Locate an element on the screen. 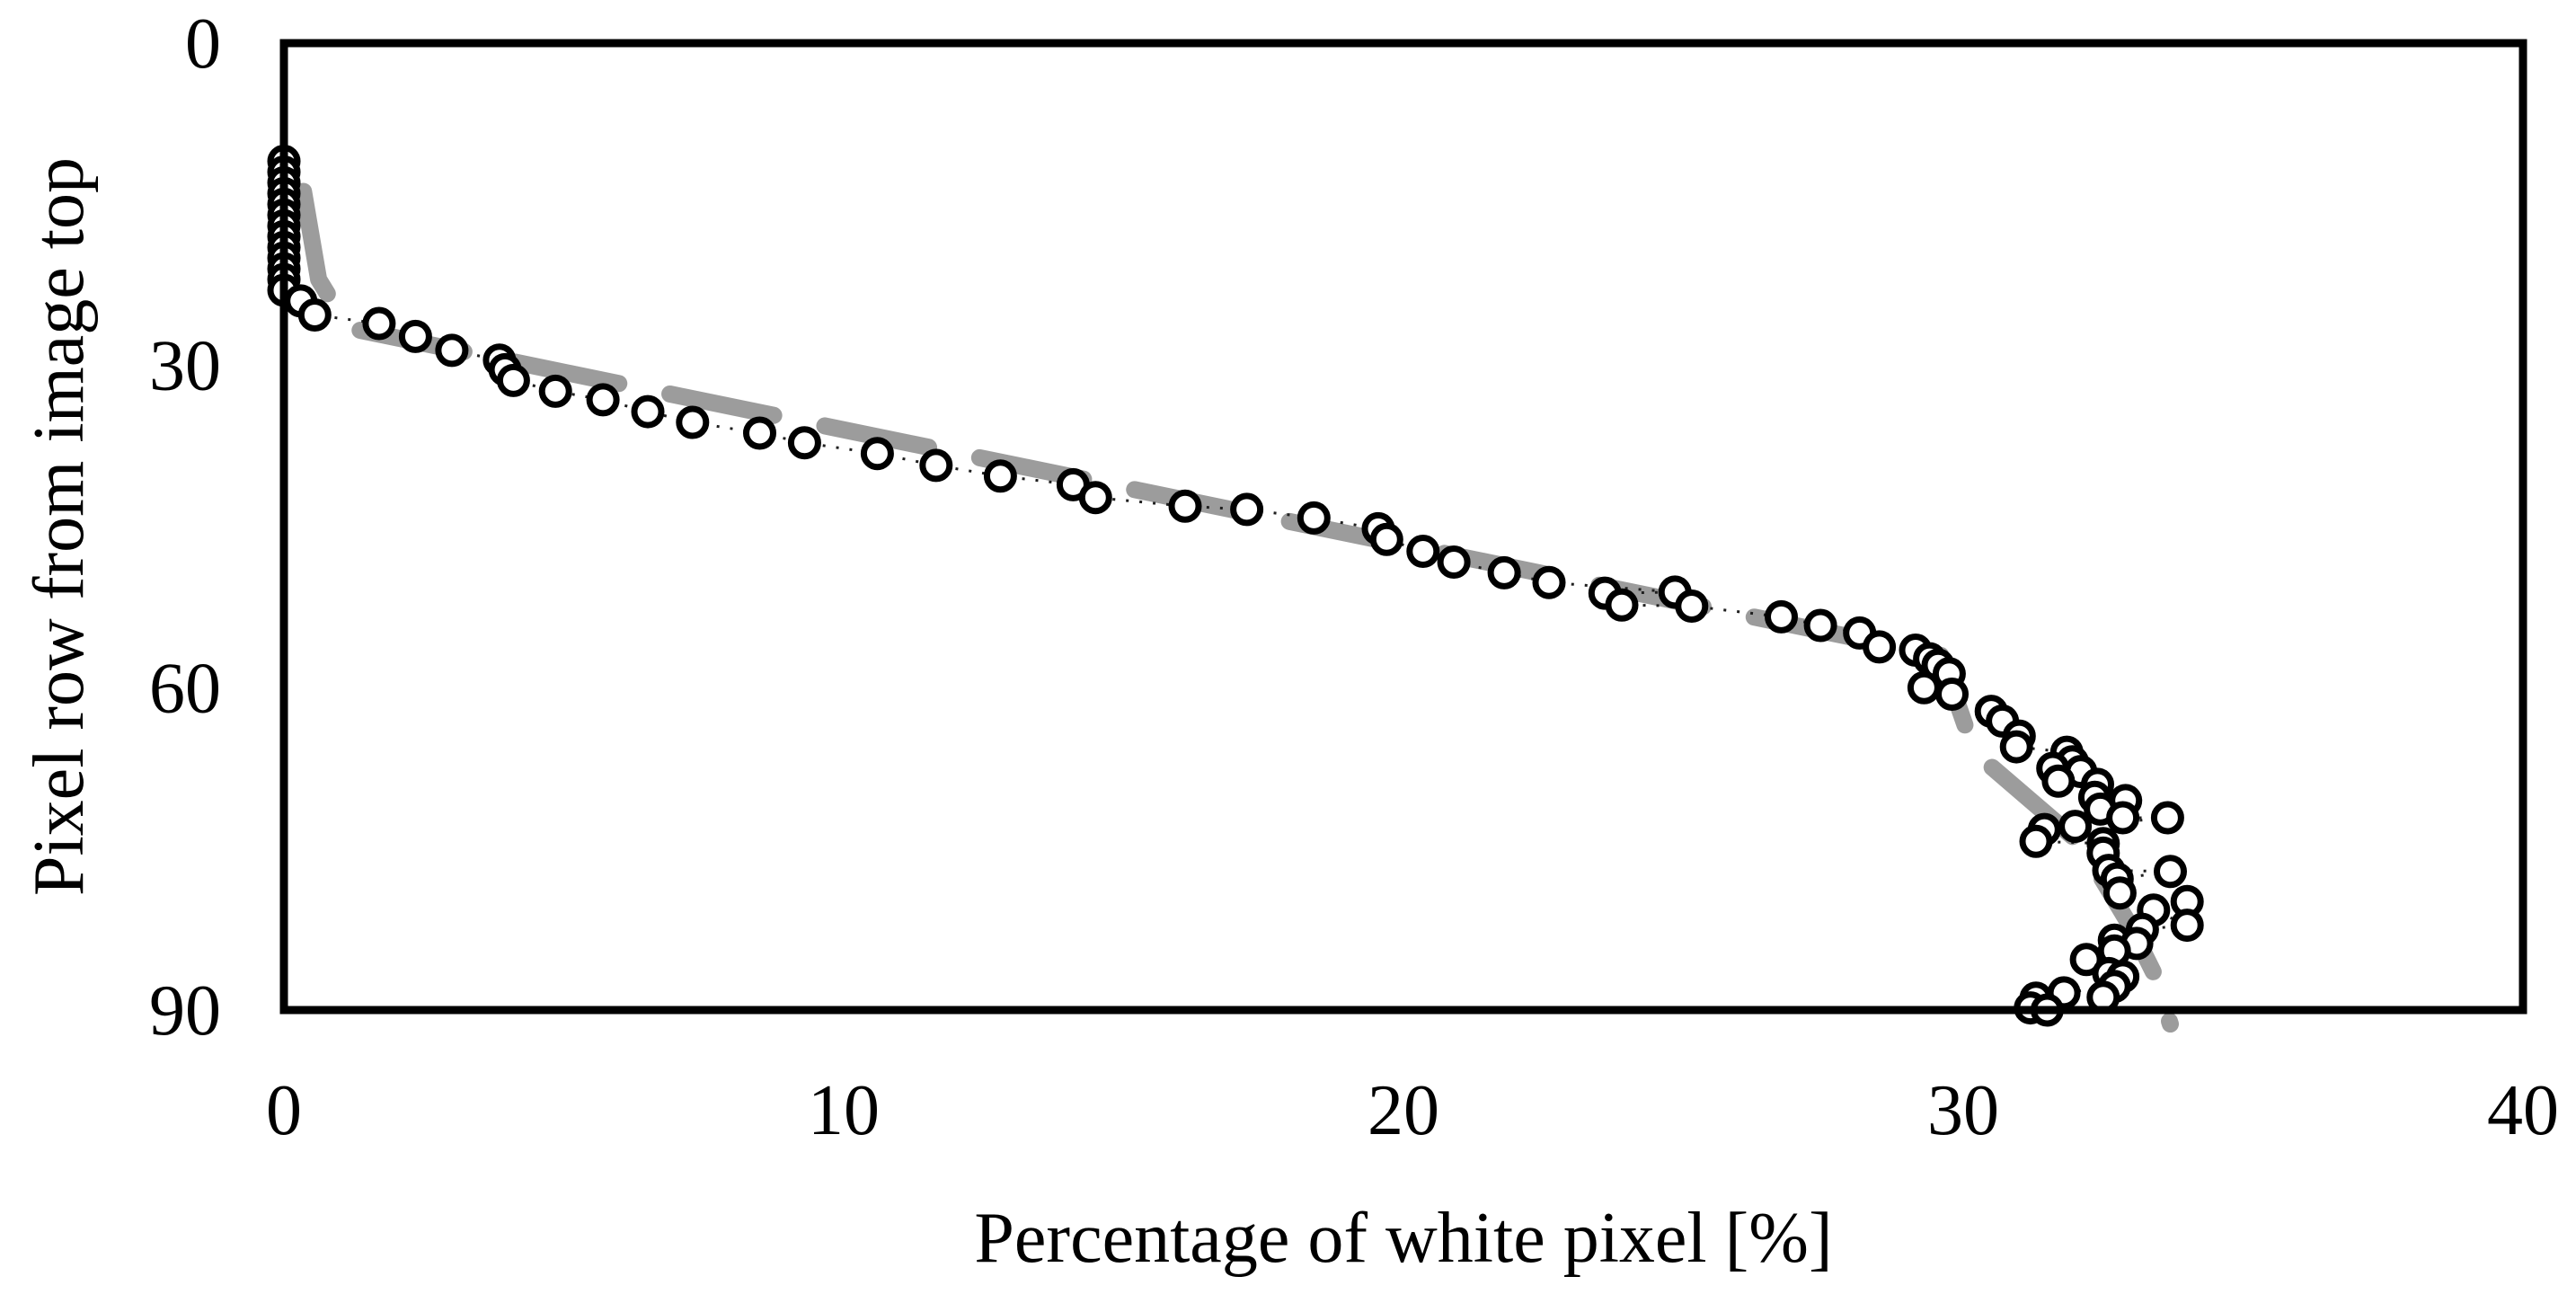 Image resolution: width=2576 pixels, height=1303 pixels. x-tick-label: 0 is located at coordinates (284, 1110).